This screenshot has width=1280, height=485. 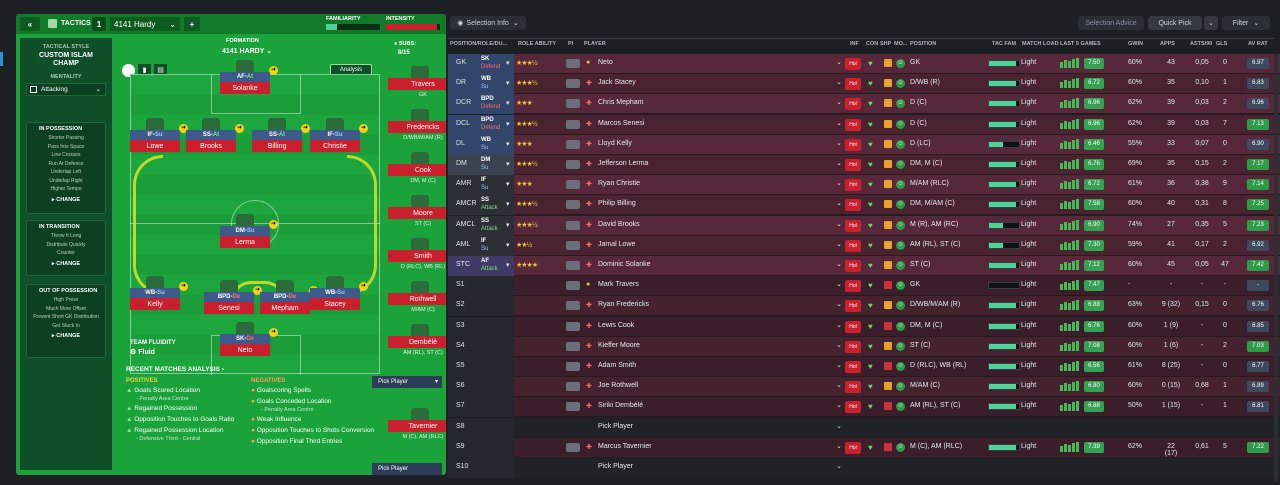 What do you see at coordinates (66, 89) in the screenshot?
I see `mentality-select: Attacking ⌄` at bounding box center [66, 89].